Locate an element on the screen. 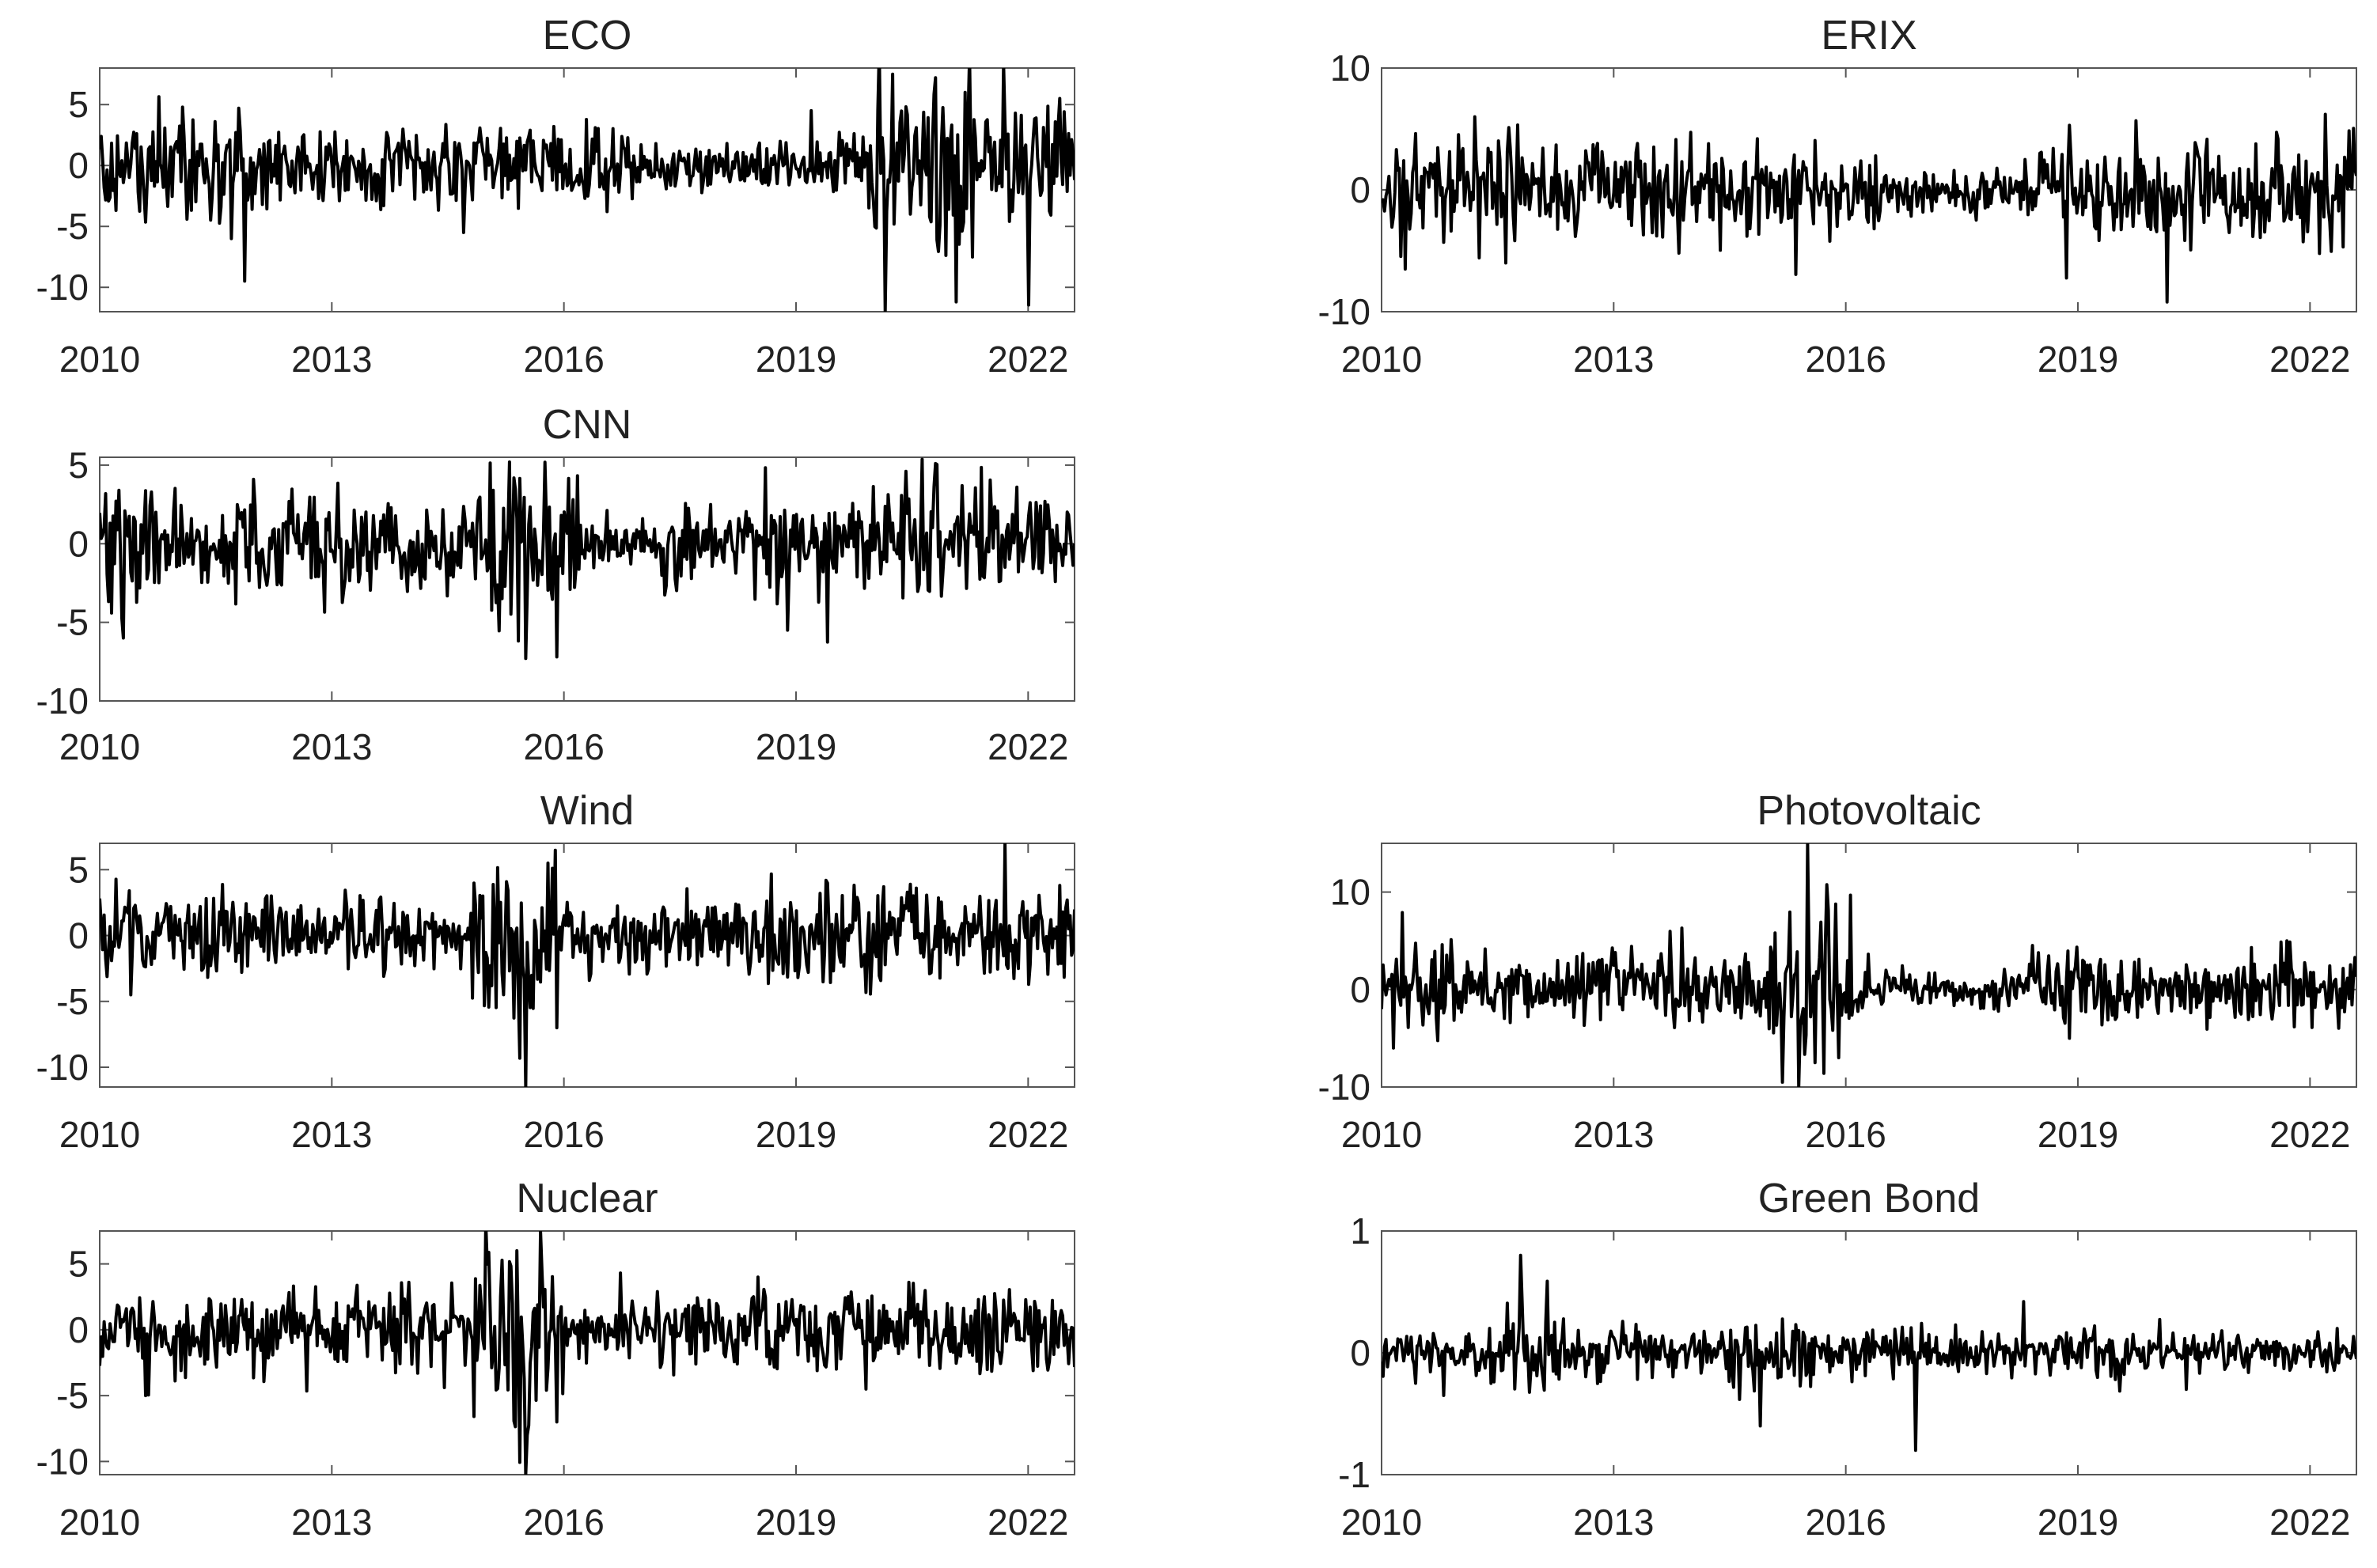  chart-erix-title: ERIX is located at coordinates (1868, 36).